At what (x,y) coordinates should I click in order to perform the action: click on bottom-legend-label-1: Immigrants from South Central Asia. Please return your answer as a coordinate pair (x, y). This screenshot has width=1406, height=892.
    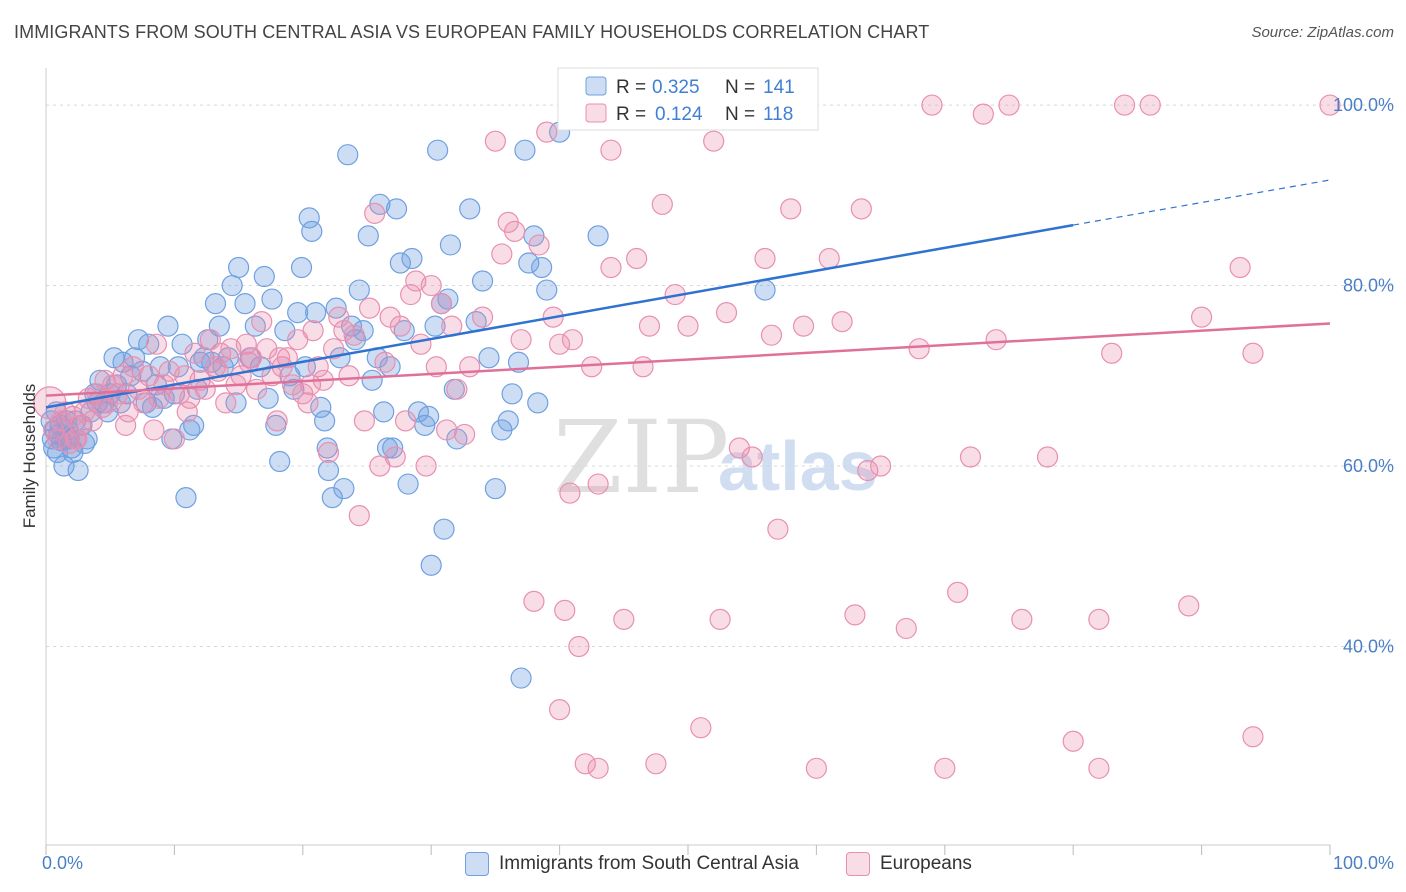
    Looking at the image, I should click on (649, 863).